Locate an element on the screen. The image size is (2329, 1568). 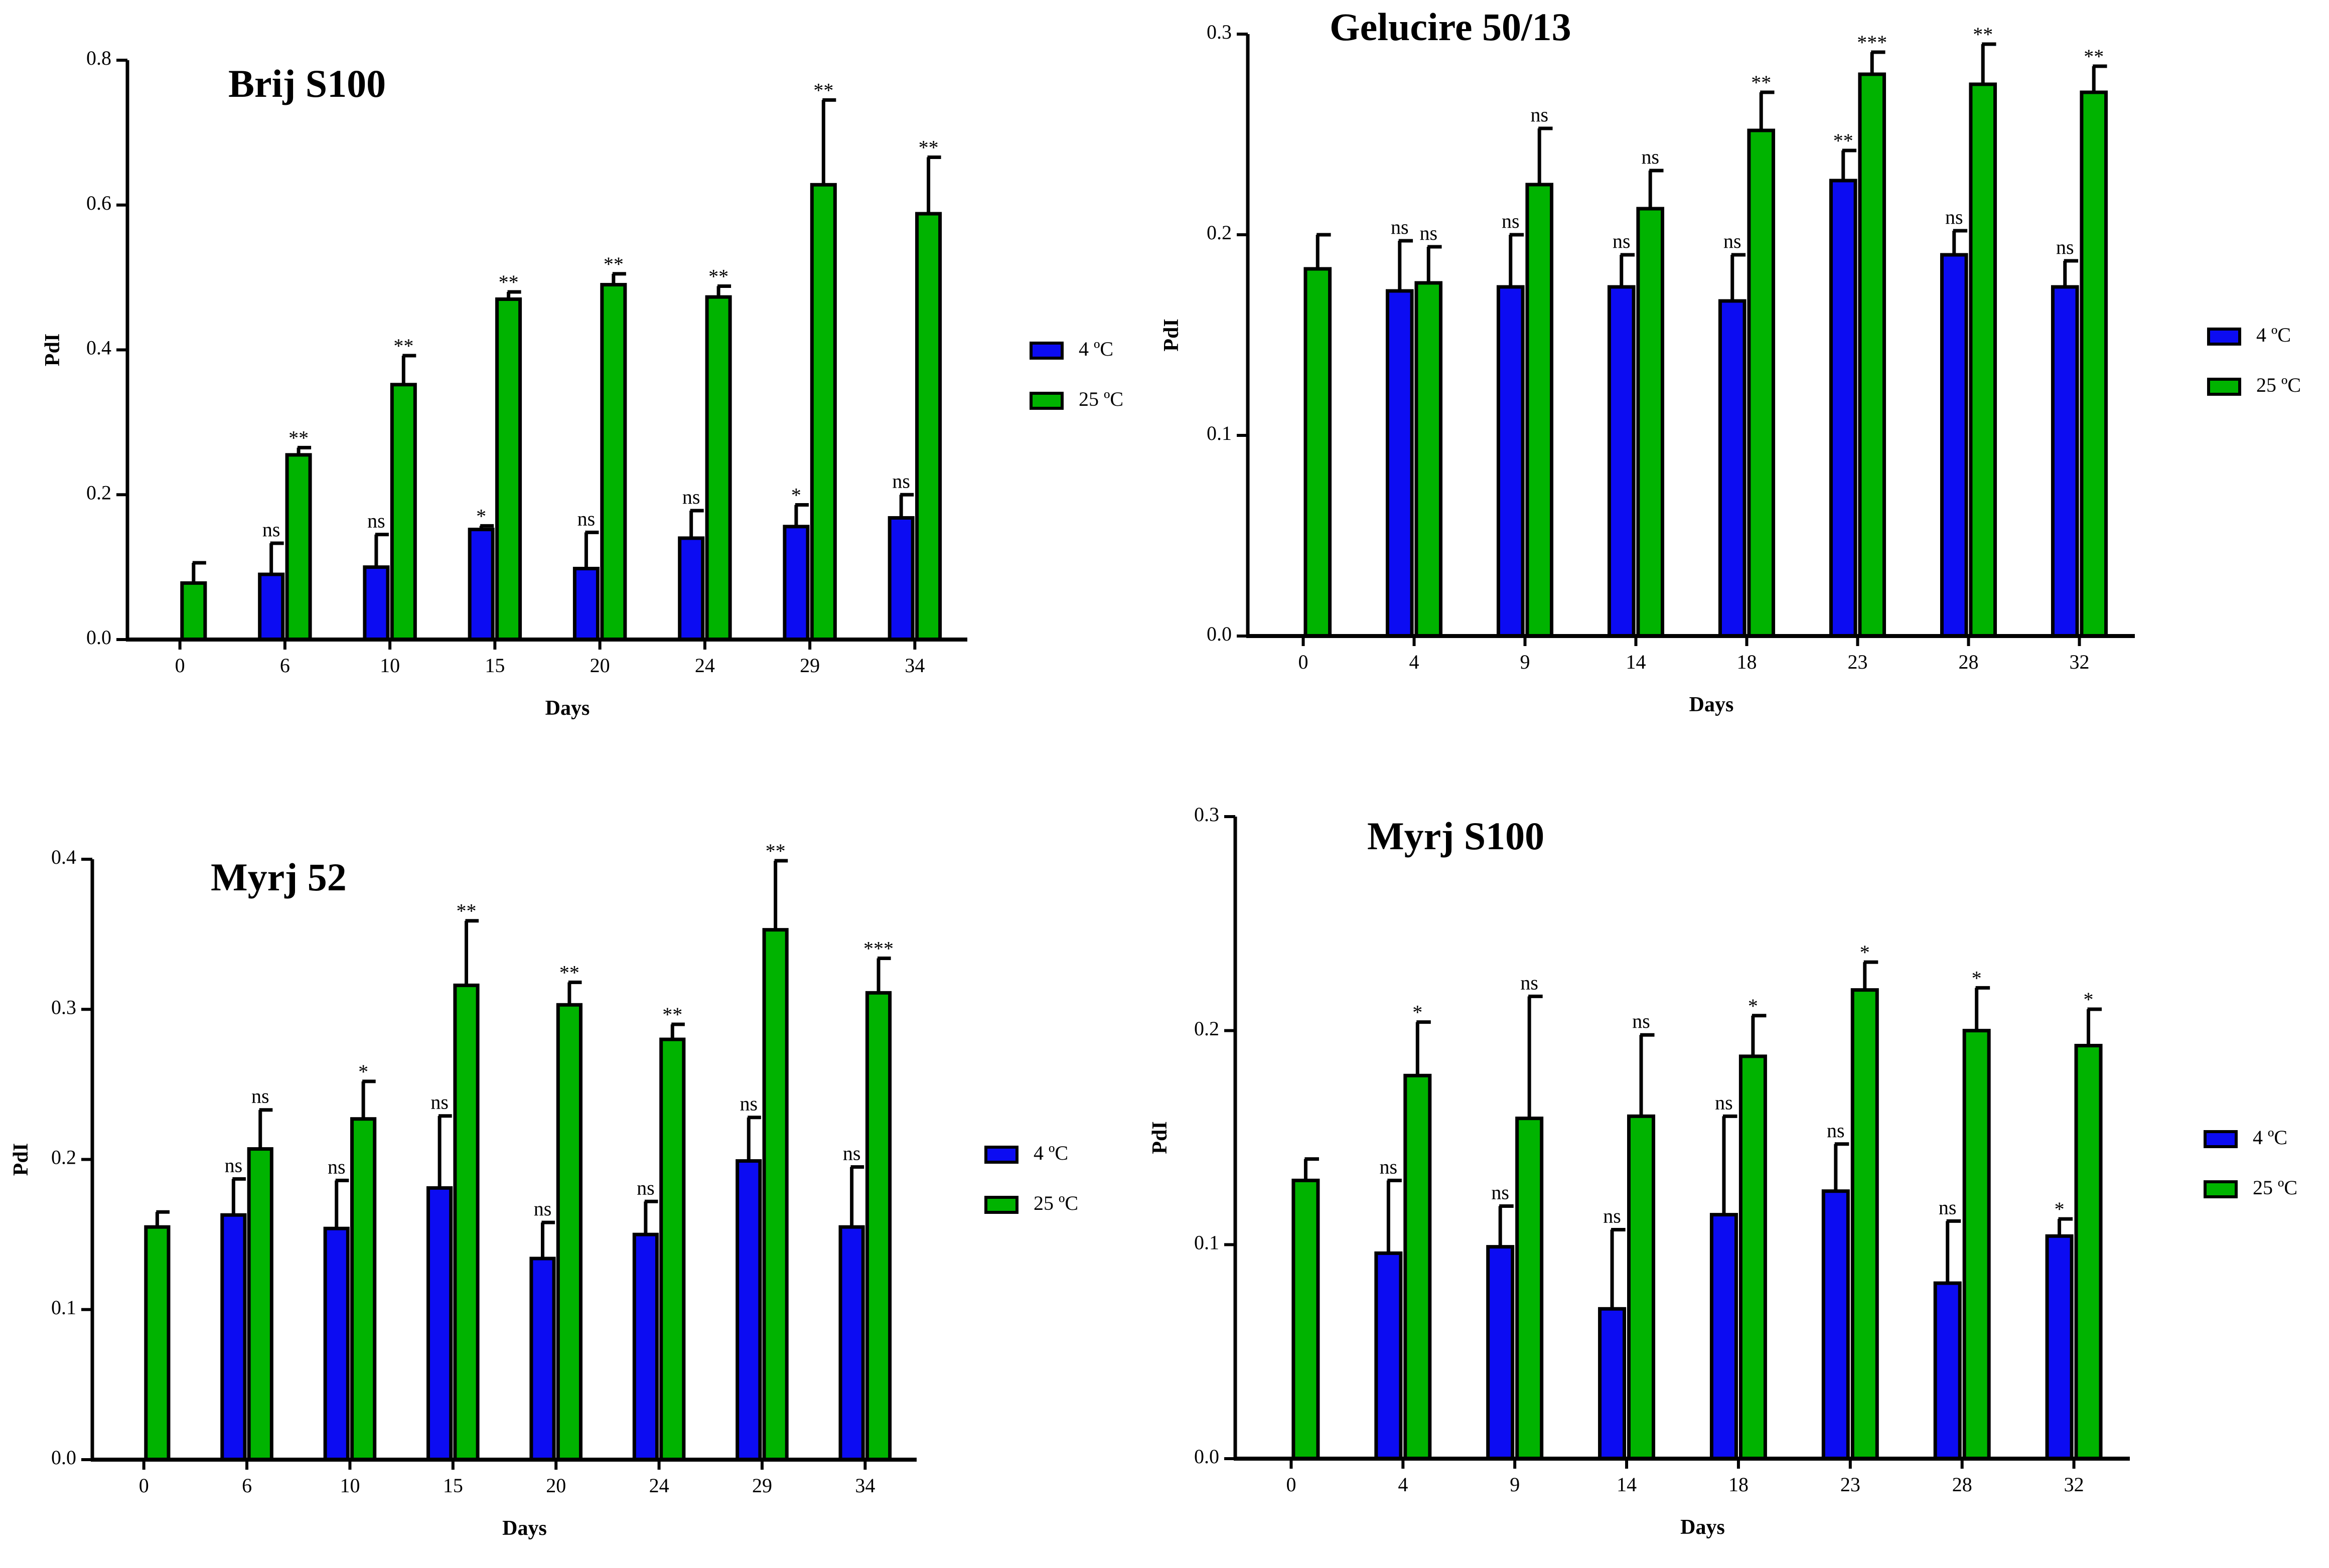
y-tick-label: 0.3 is located at coordinates (1206, 814).